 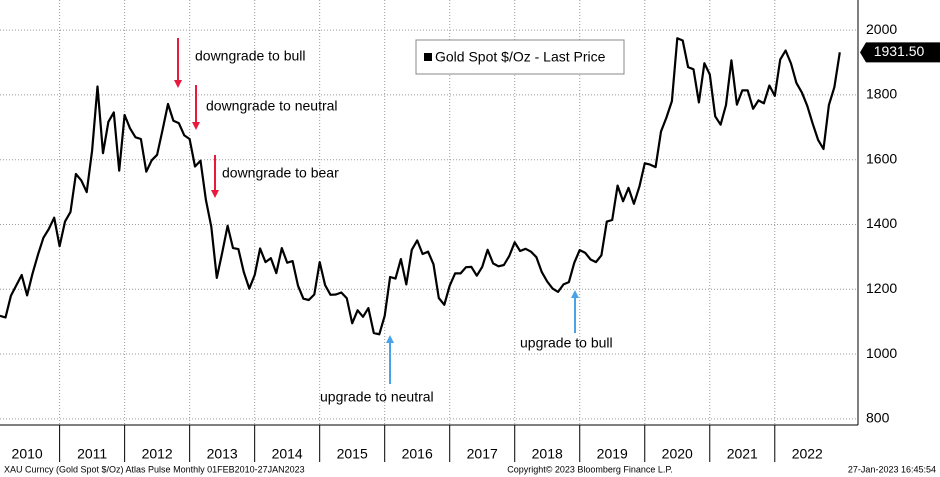 I want to click on y-tick-label: 800, so click(x=878, y=418).